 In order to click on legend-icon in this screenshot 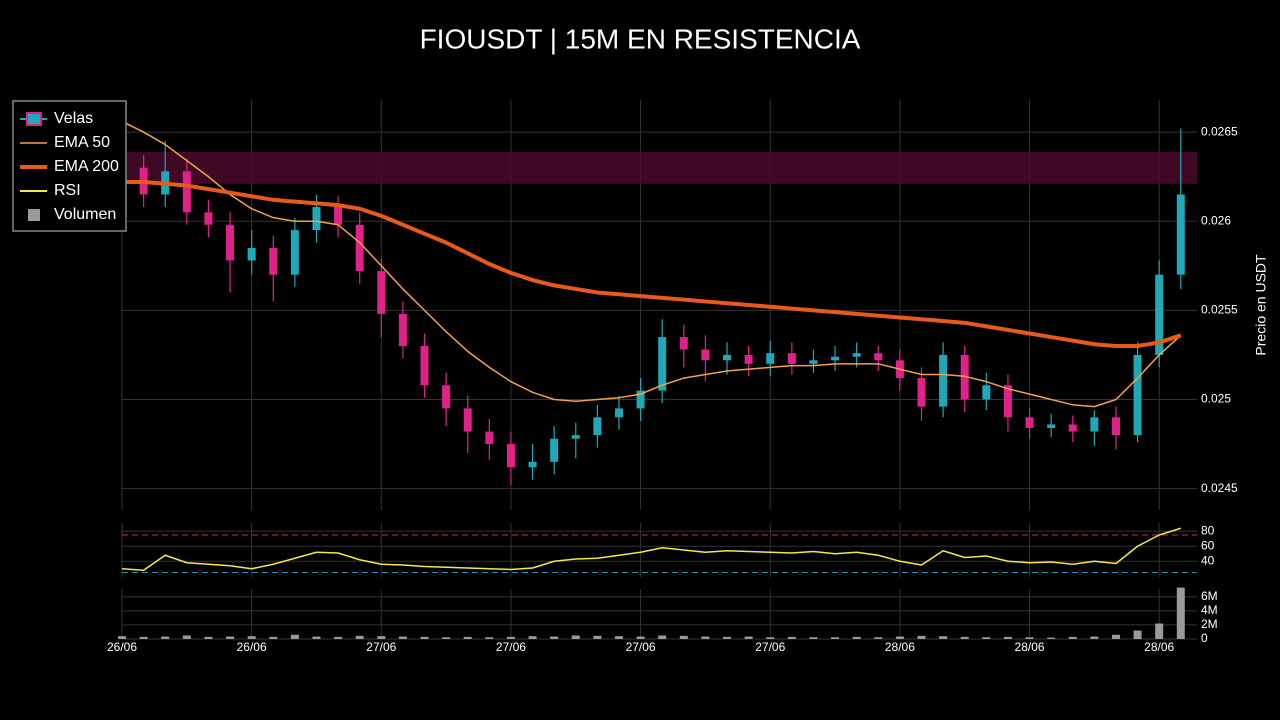, I will do `click(34, 119)`.